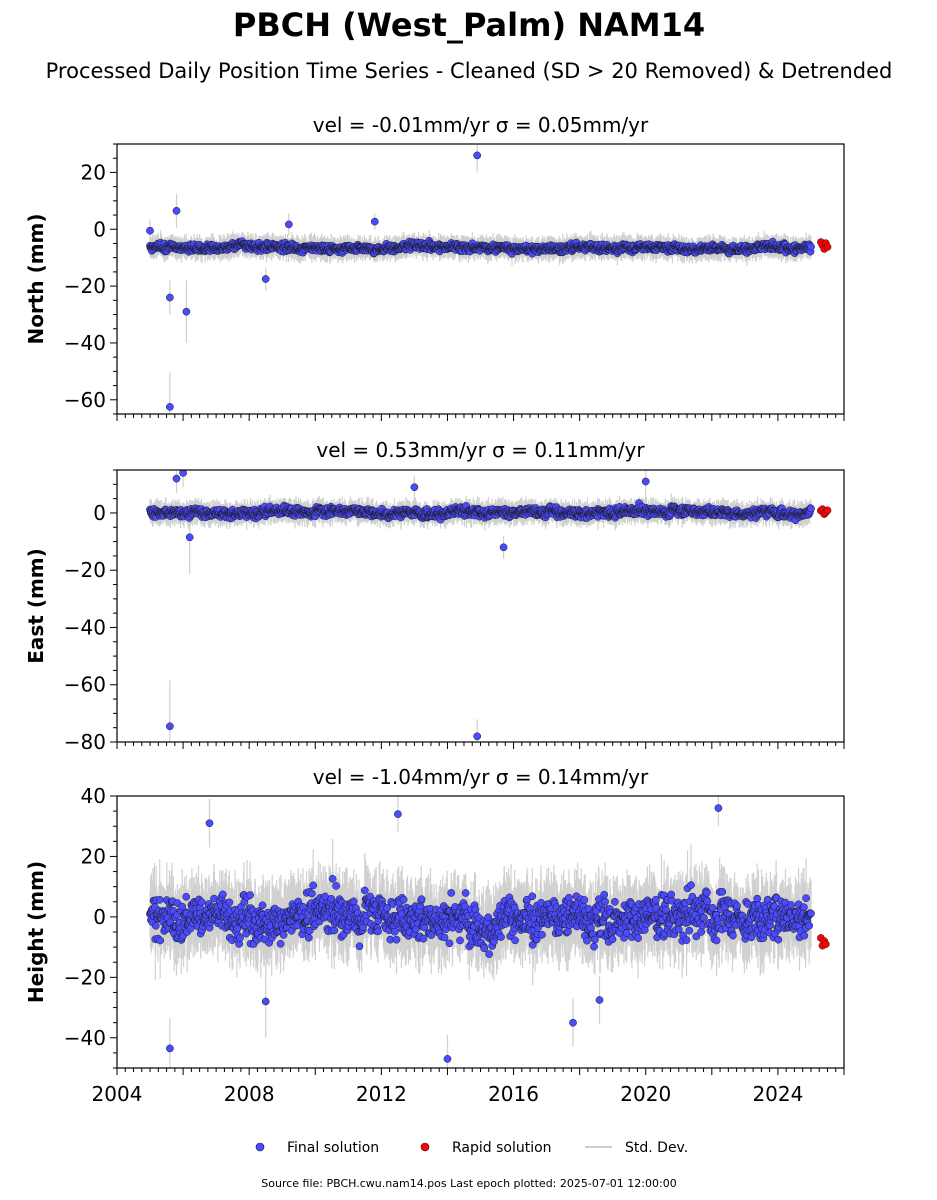 This screenshot has width=937, height=1200. Describe the element at coordinates (36, 278) in the screenshot. I see `north-y-axis-label: North (mm)` at that location.